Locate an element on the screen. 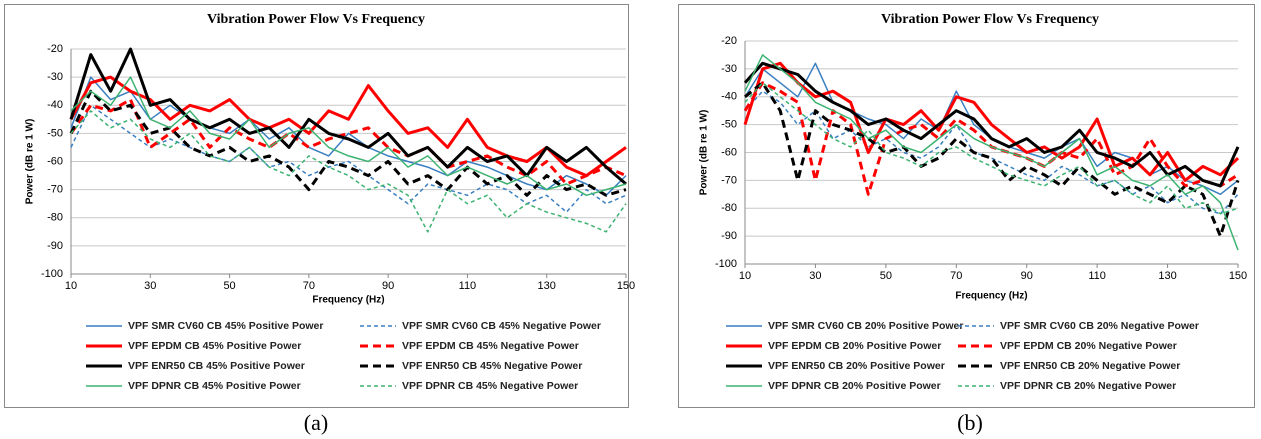 This screenshot has height=439, width=1261. panel-caption: (a) is located at coordinates (316, 422).